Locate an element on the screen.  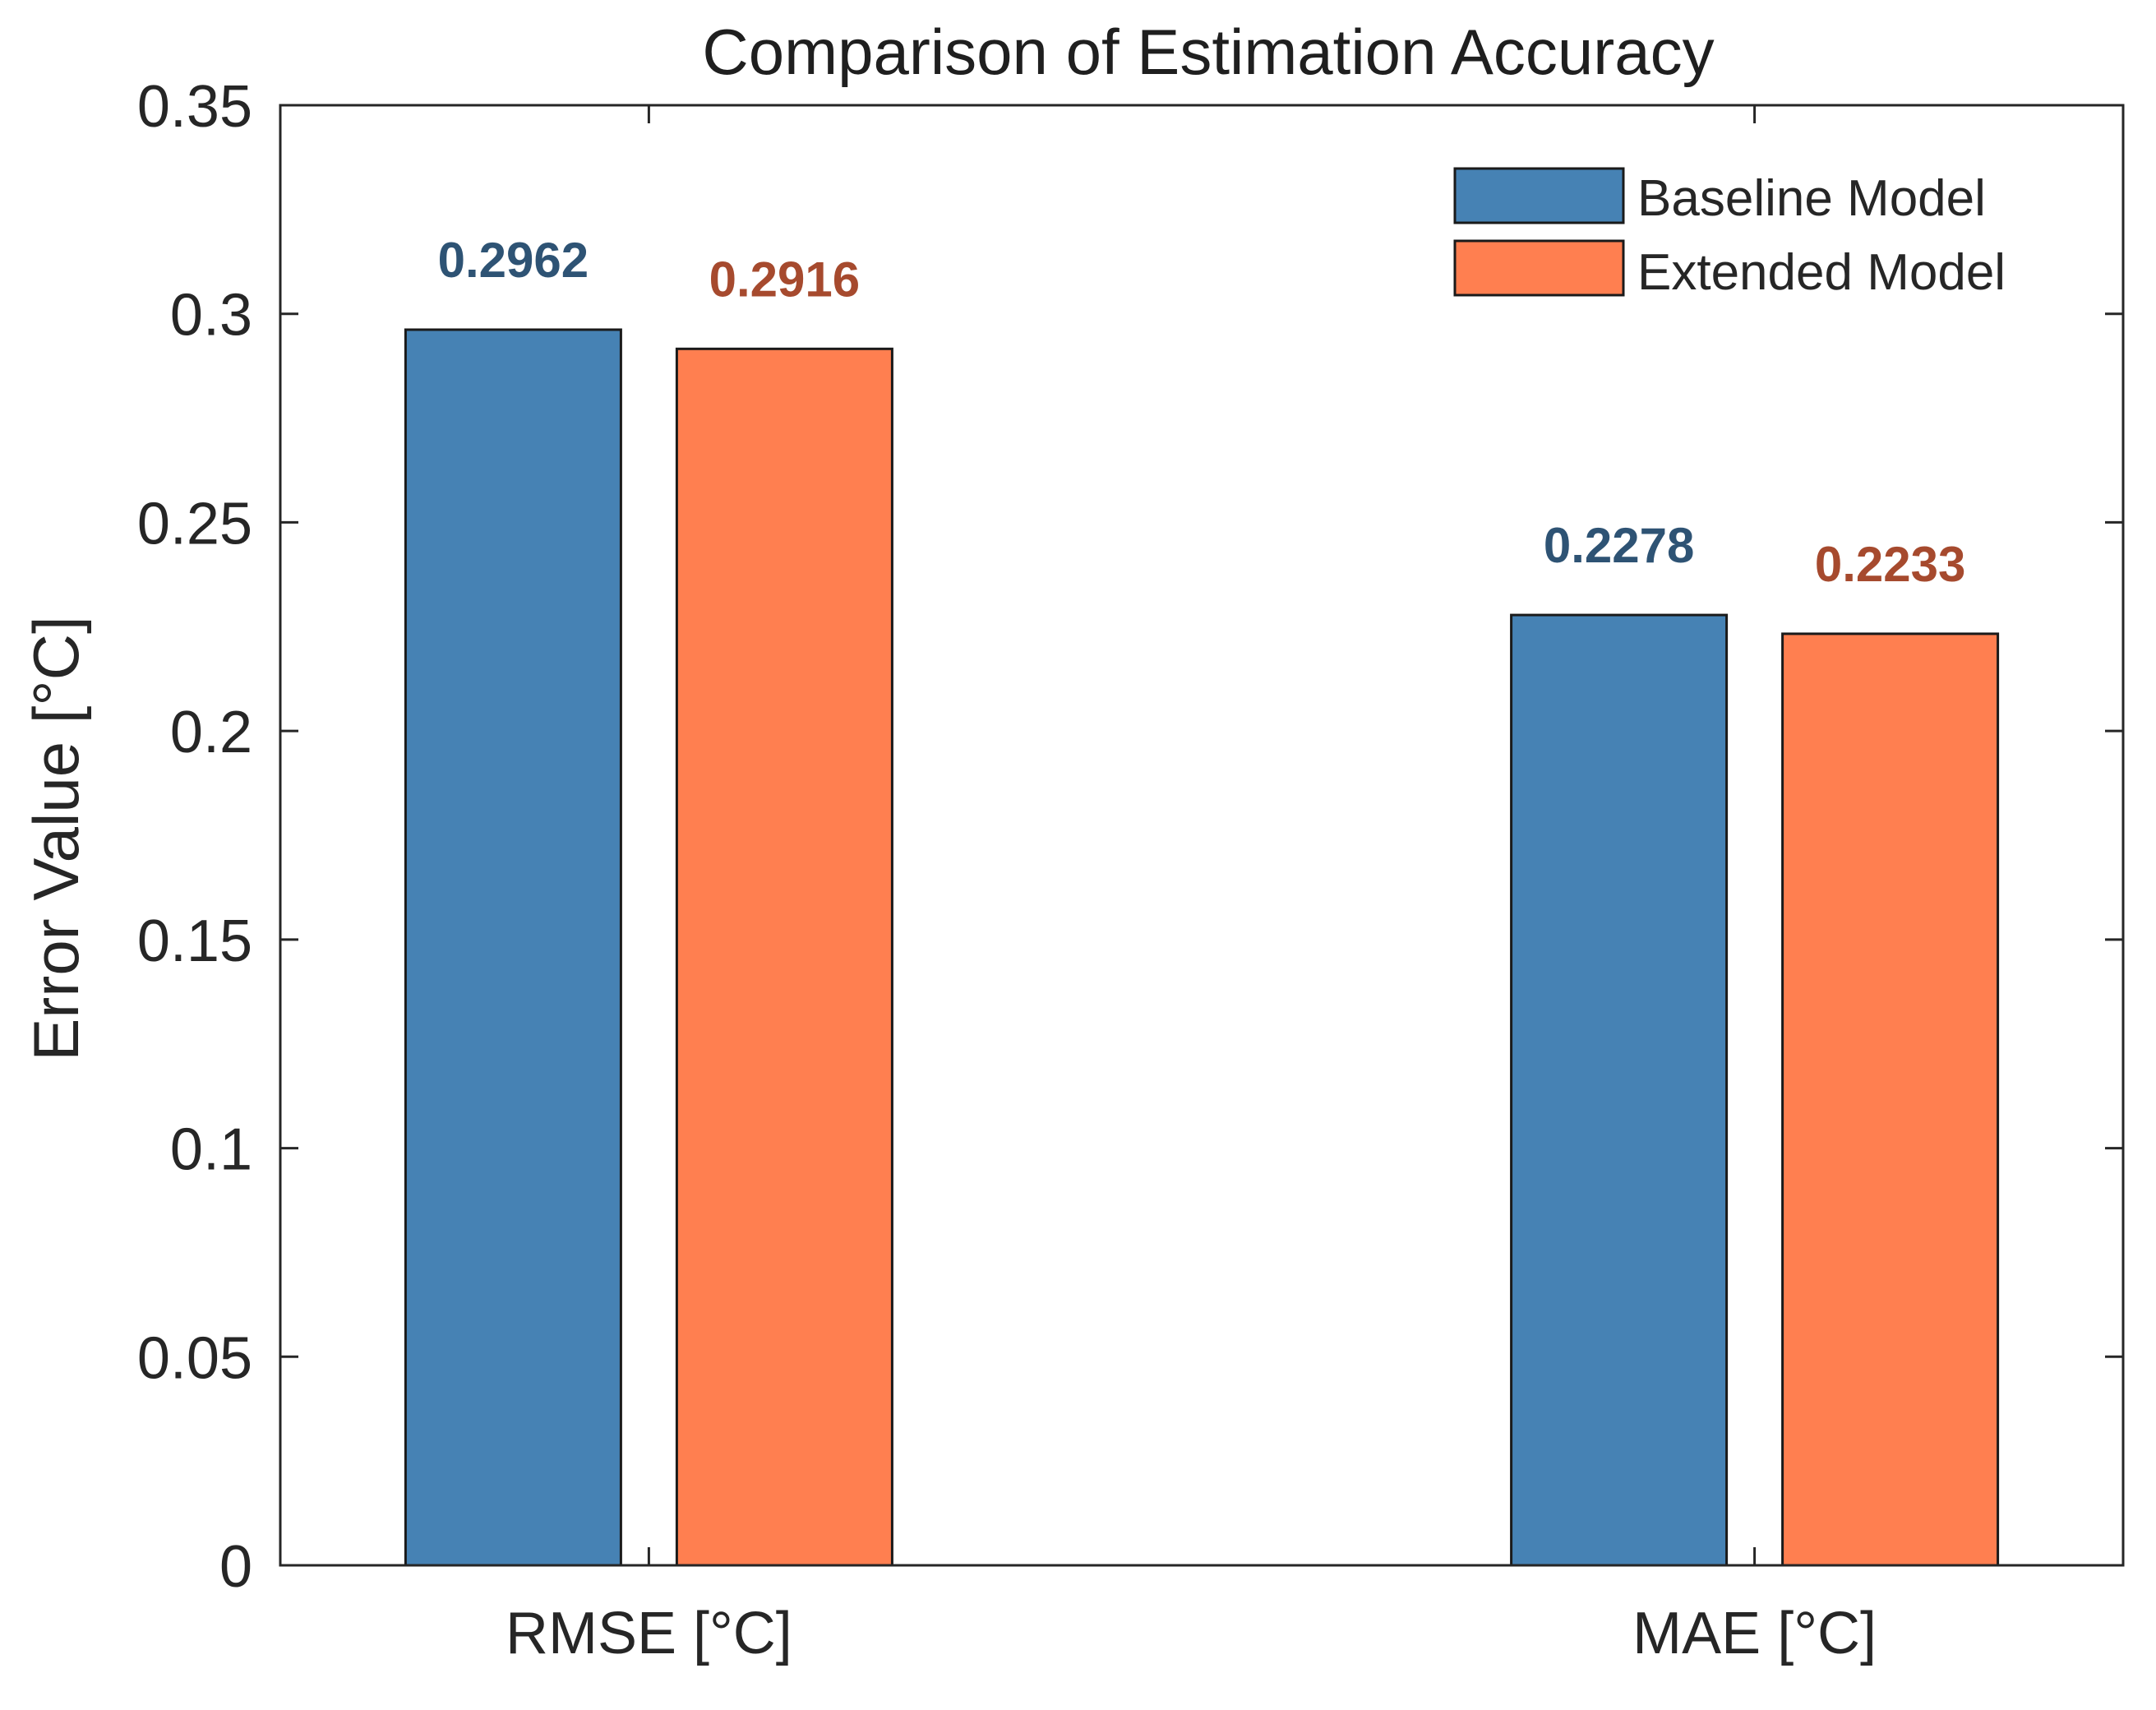
data-label-extended-1: 0.2233 is located at coordinates (1891, 564).